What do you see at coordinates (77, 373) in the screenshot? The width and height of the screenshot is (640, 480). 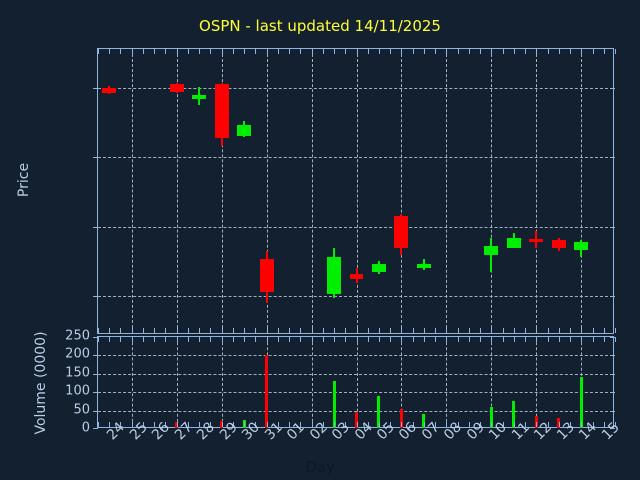 I see `volume-tick-label: 150` at bounding box center [77, 373].